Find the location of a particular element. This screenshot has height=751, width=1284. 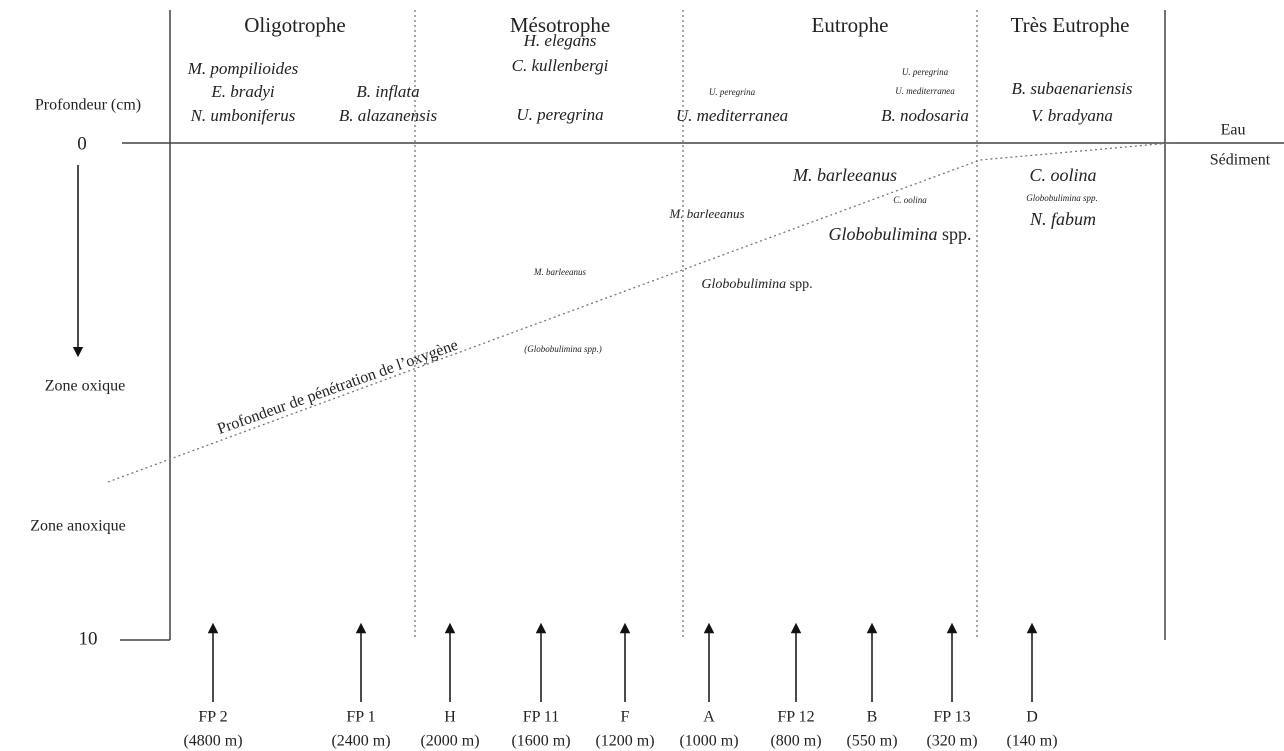

station-name: FP 2 is located at coordinates (212, 717).